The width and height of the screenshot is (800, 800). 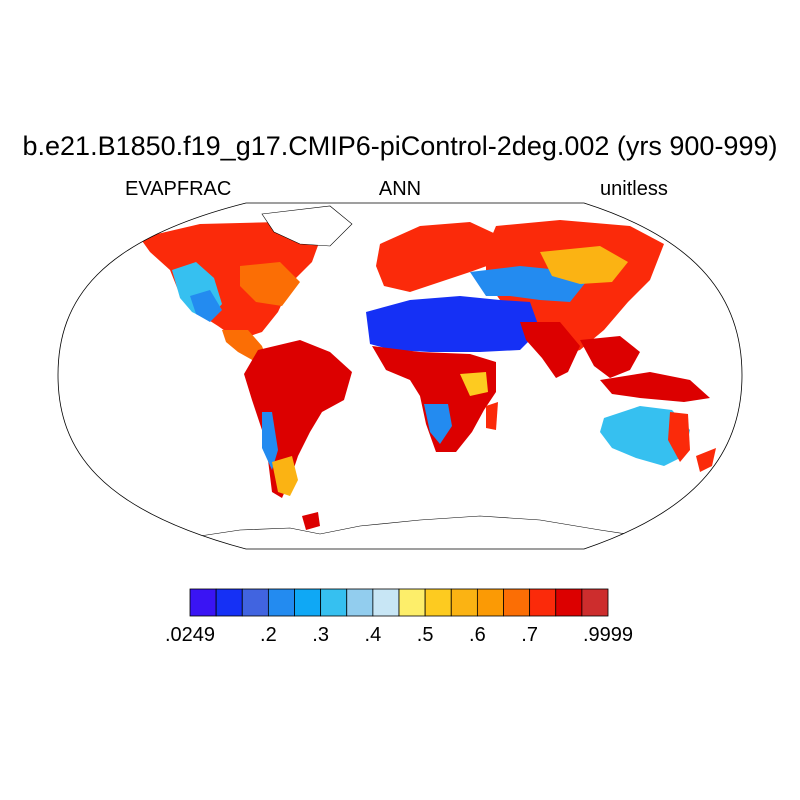 What do you see at coordinates (706, 460) in the screenshot?
I see `new-zealand-land` at bounding box center [706, 460].